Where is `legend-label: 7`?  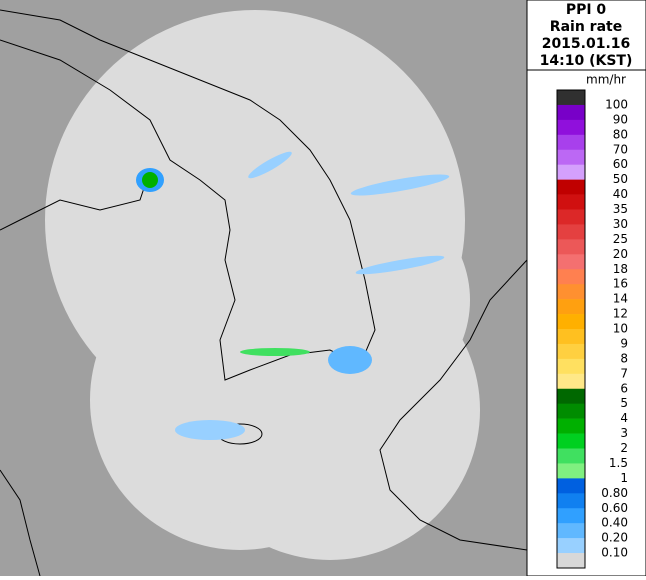
legend-label: 7 is located at coordinates (624, 373).